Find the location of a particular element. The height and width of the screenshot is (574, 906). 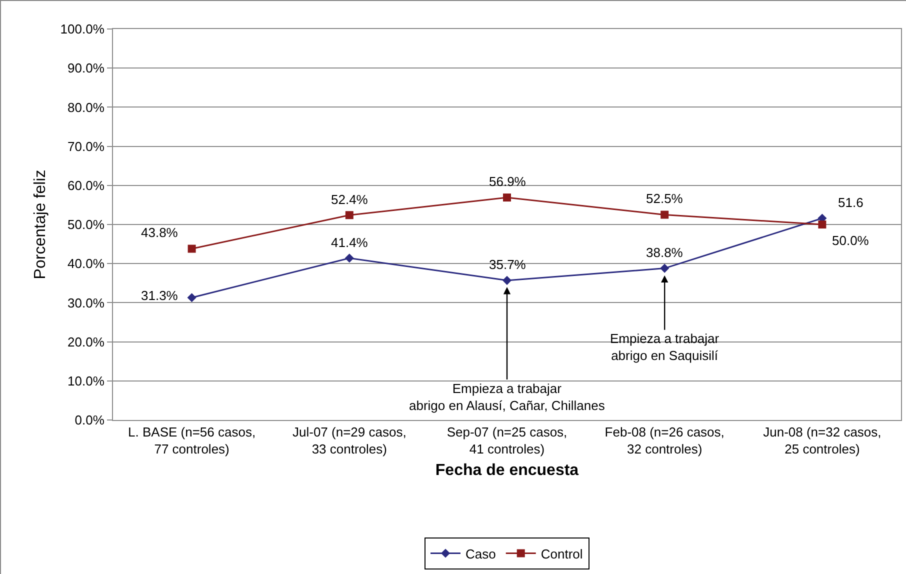

annotation: Empieza a trabajar abrigo en Alausí, Cañar, Chillanes is located at coordinates (507, 397).